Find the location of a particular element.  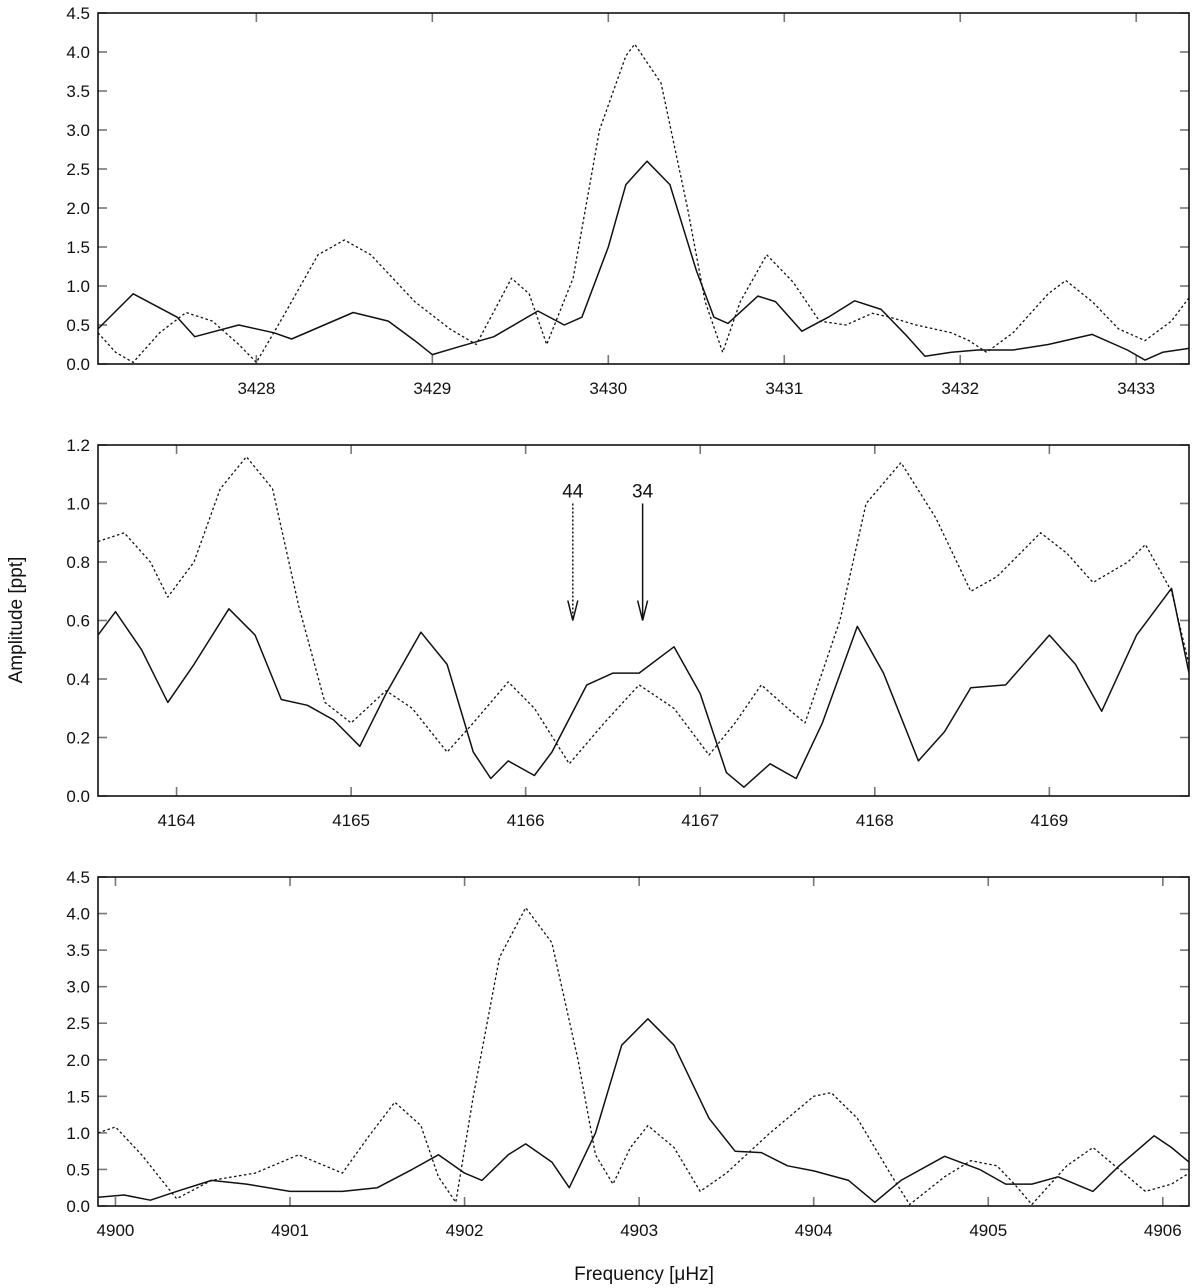

x-tick-label: 3429 is located at coordinates (432, 388).